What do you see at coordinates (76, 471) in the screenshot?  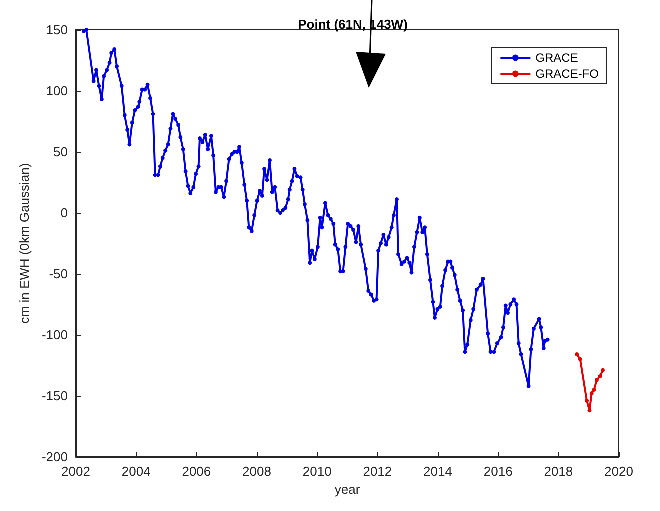 I see `x-tick-label: 2002` at bounding box center [76, 471].